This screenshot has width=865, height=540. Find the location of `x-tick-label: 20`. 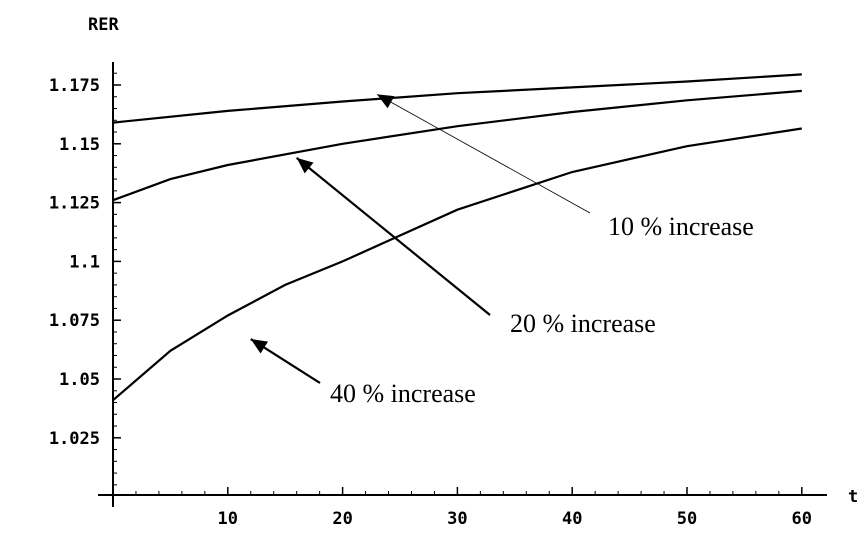

x-tick-label: 20 is located at coordinates (342, 519).